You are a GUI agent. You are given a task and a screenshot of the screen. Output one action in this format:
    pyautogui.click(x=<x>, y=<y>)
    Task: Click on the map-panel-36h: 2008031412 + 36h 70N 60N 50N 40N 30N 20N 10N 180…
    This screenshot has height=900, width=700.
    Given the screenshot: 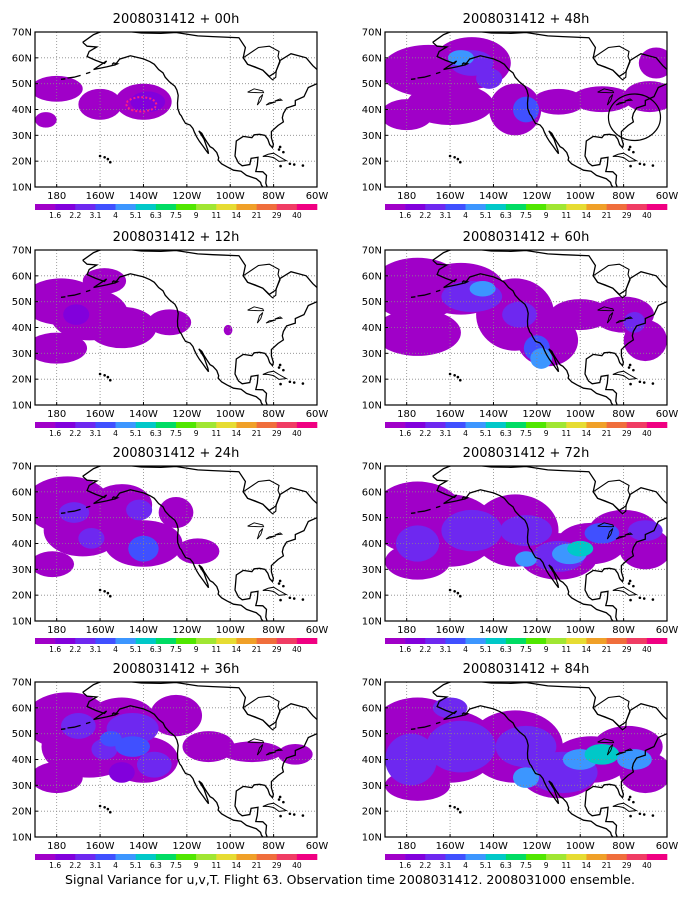 What is the action you would take?
    pyautogui.click(x=170, y=766)
    